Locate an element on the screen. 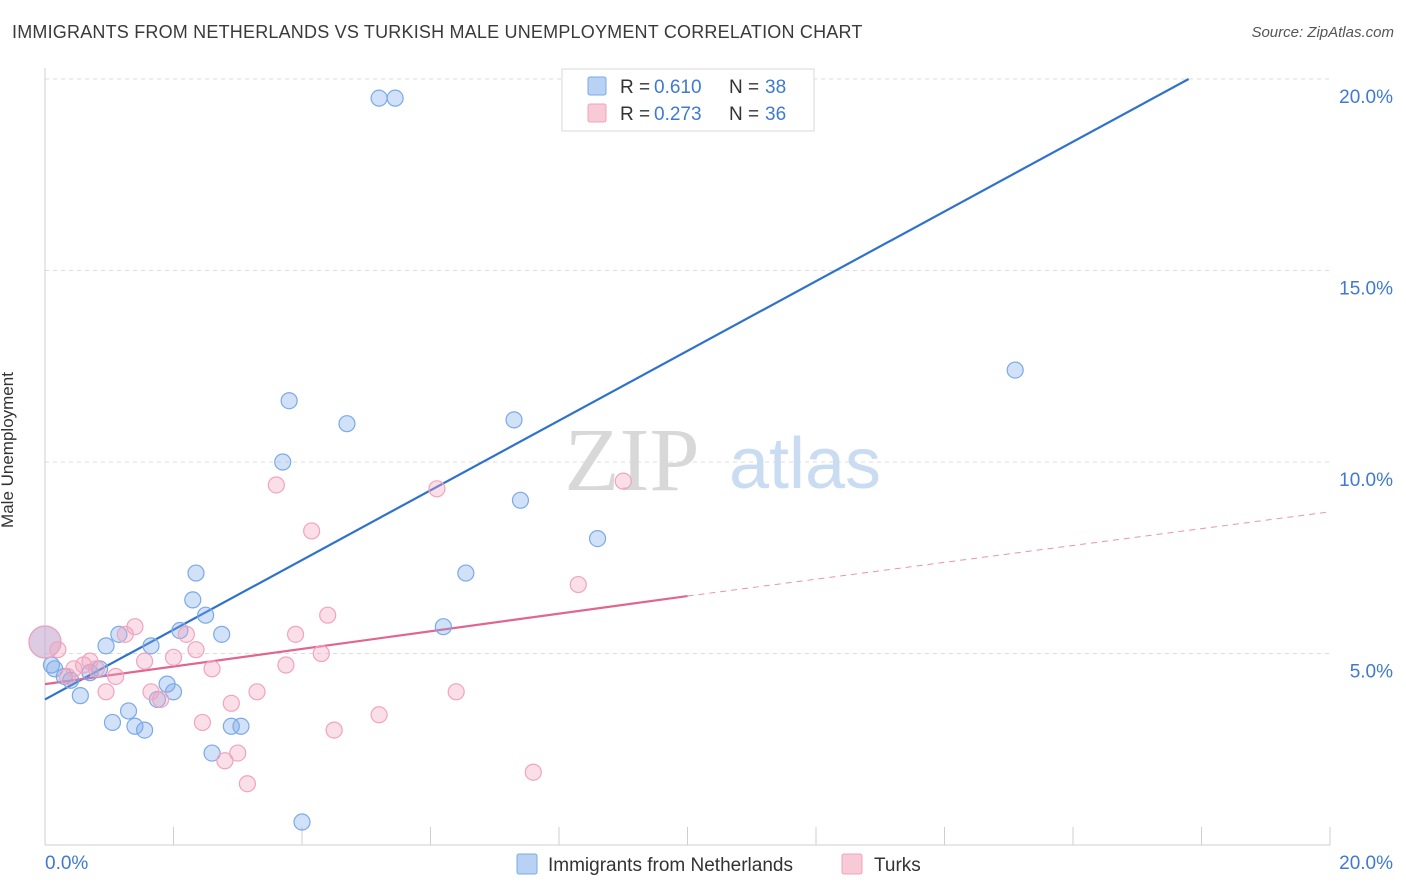 This screenshot has width=1406, height=892. legend: Immigrants from Netherlands Turks is located at coordinates (718, 864).